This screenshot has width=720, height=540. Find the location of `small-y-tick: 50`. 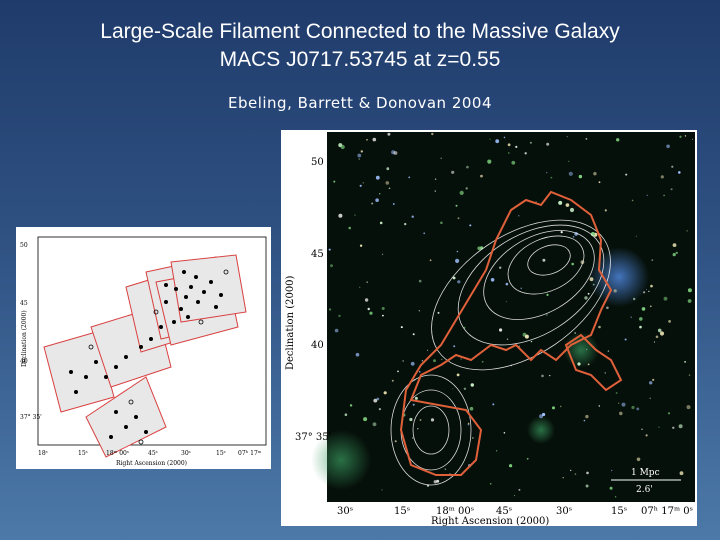

small-y-tick: 50 is located at coordinates (24, 245).